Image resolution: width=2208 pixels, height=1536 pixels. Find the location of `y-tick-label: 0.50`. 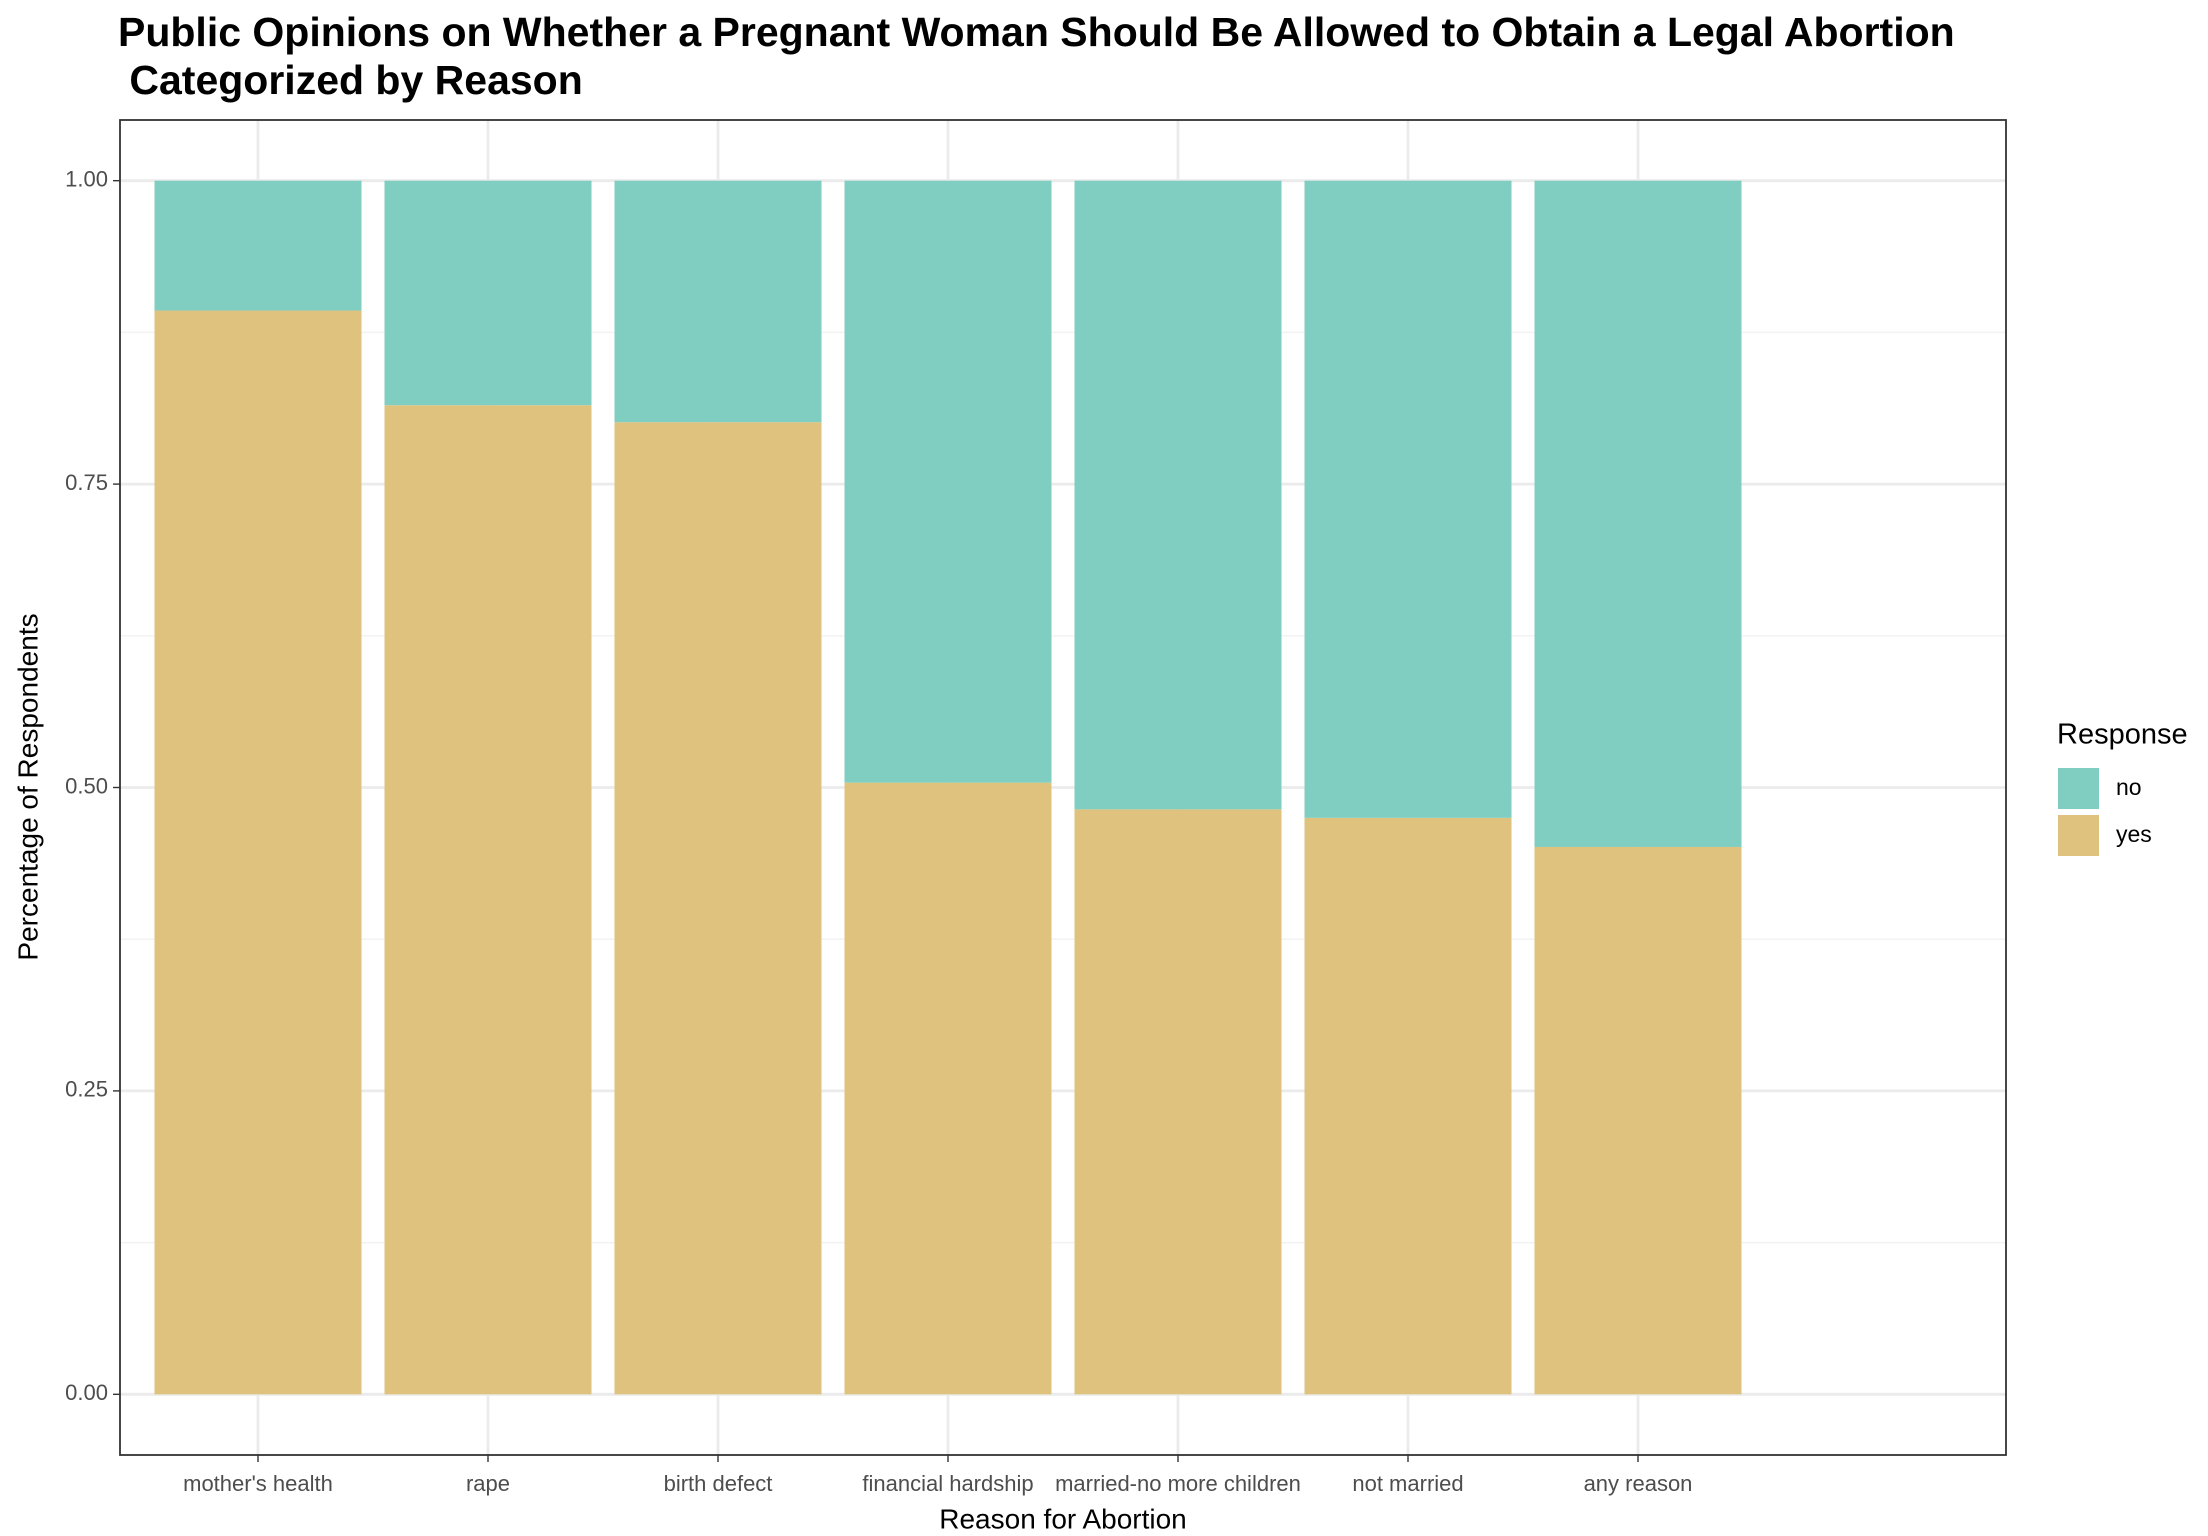

y-tick-label: 0.50 is located at coordinates (86, 785).